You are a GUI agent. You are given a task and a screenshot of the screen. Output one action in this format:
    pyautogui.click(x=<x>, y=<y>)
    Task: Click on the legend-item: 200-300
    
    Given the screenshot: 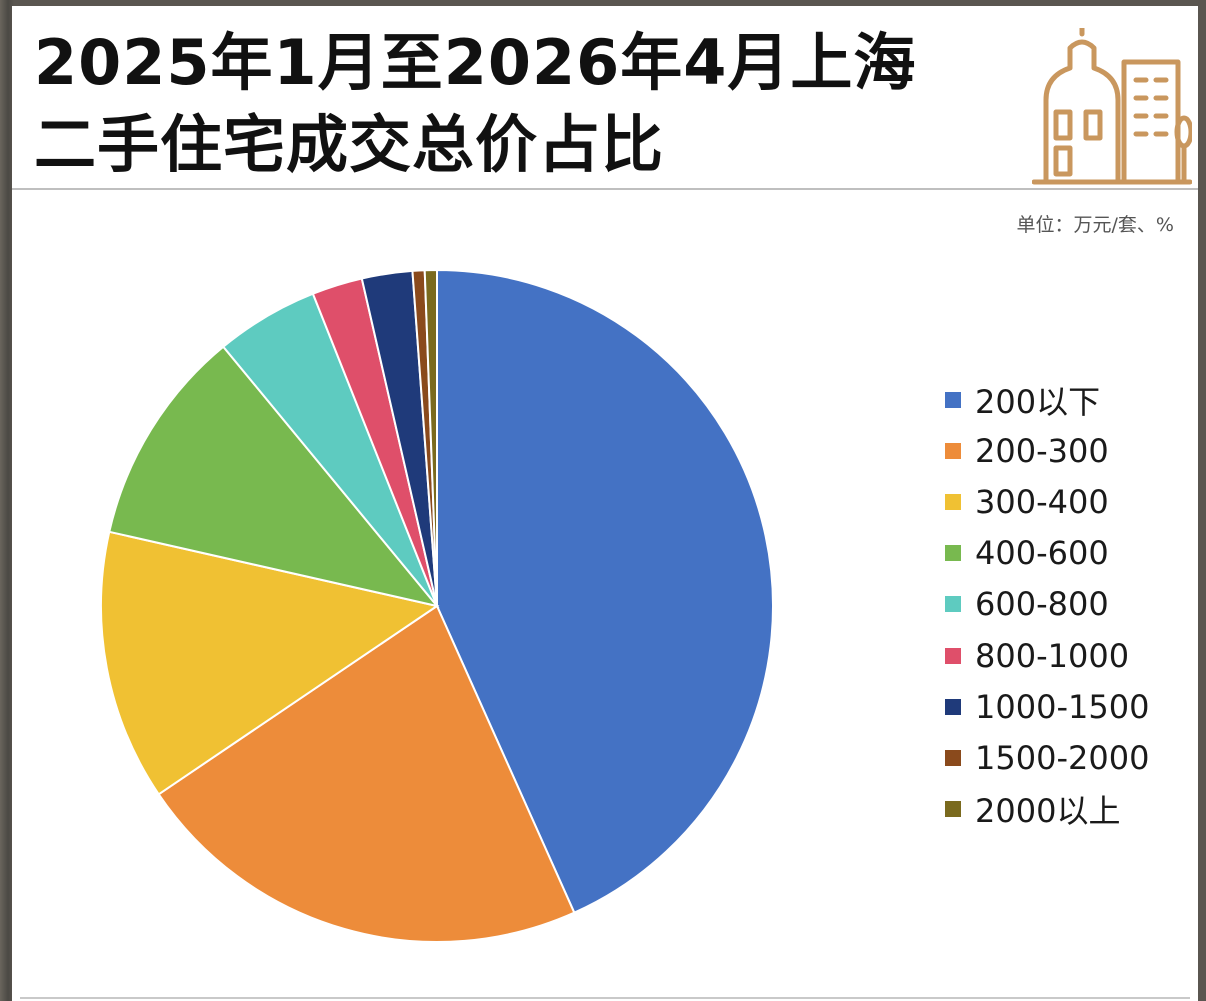 What is the action you would take?
    pyautogui.click(x=1047, y=450)
    